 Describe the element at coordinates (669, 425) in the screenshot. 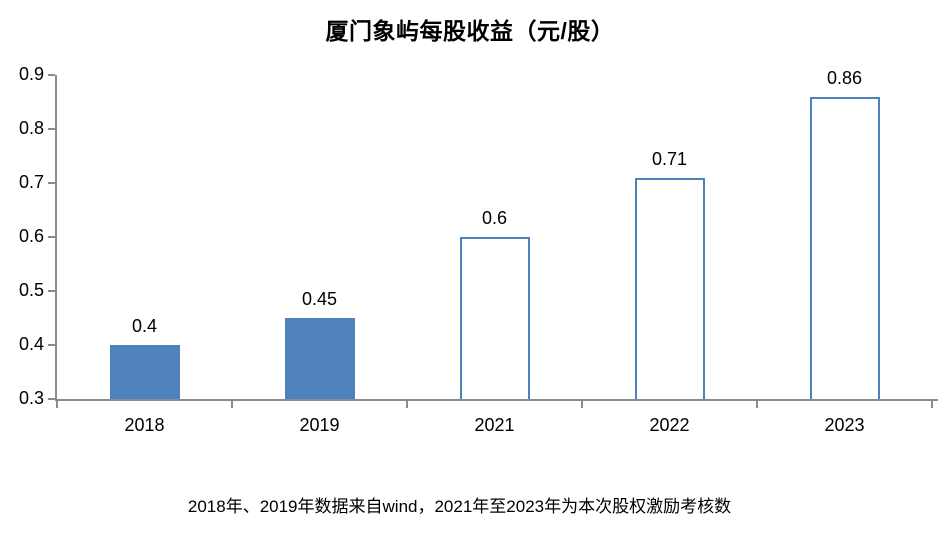

I see `x-axis-category-label: 2022` at that location.